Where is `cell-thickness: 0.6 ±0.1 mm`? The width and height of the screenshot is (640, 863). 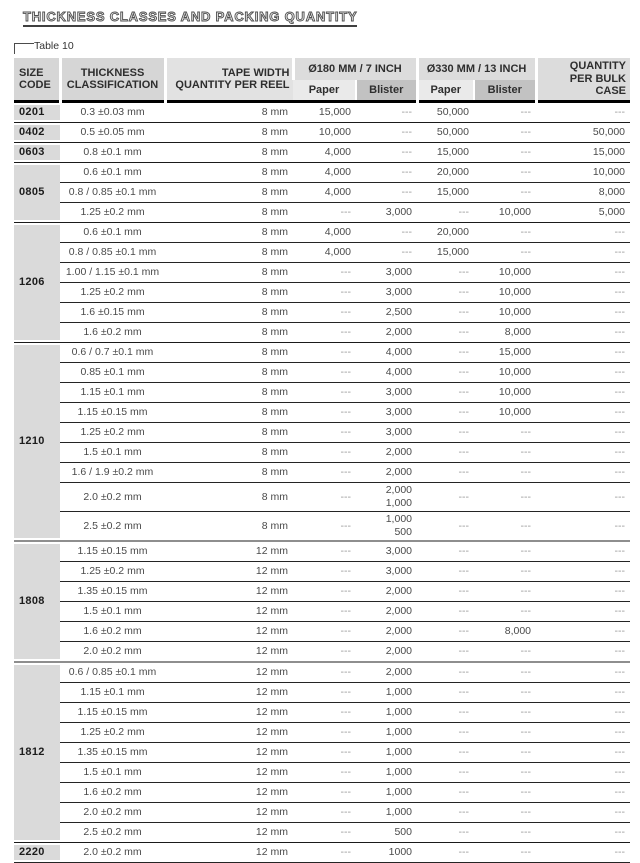
cell-thickness: 0.6 ±0.1 mm is located at coordinates (112, 172).